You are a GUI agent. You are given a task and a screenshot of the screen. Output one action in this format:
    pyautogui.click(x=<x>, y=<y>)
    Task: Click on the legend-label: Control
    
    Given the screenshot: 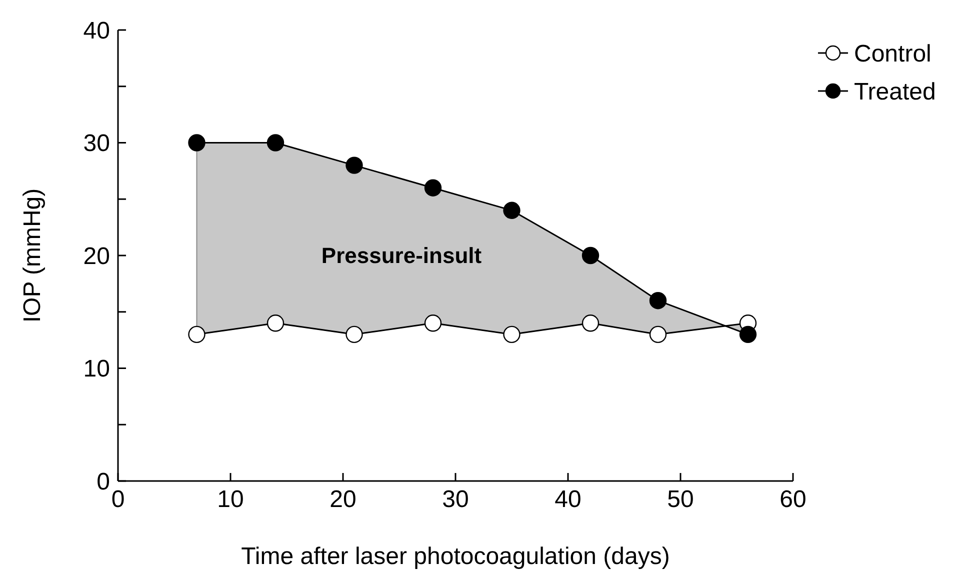 What is the action you would take?
    pyautogui.click(x=893, y=54)
    